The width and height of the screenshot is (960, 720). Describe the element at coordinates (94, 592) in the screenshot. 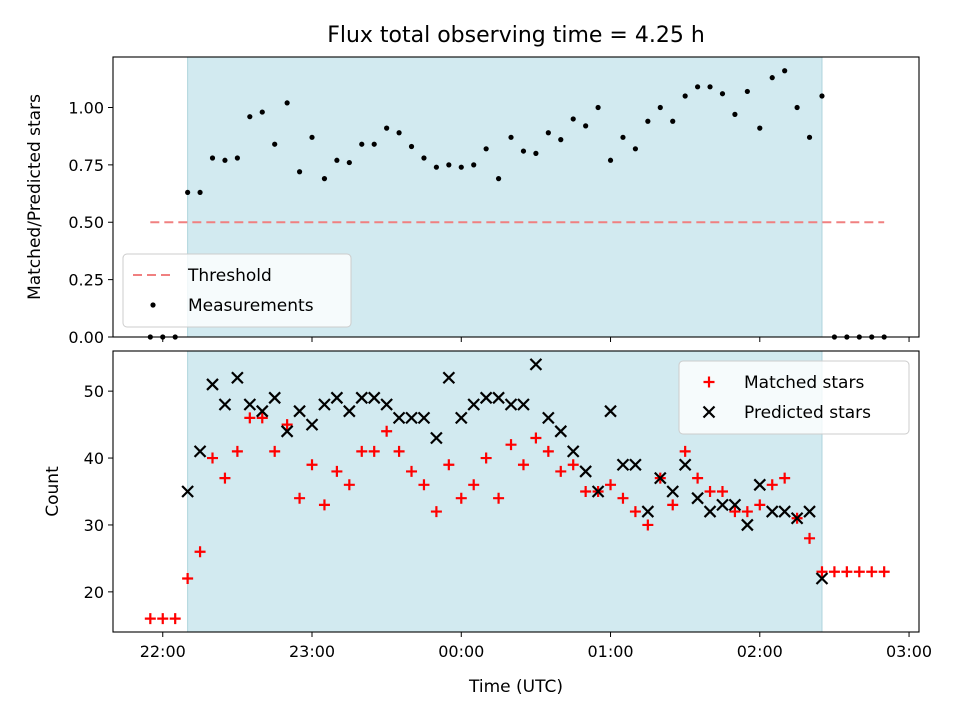

I see `y-tick-label: 20` at that location.